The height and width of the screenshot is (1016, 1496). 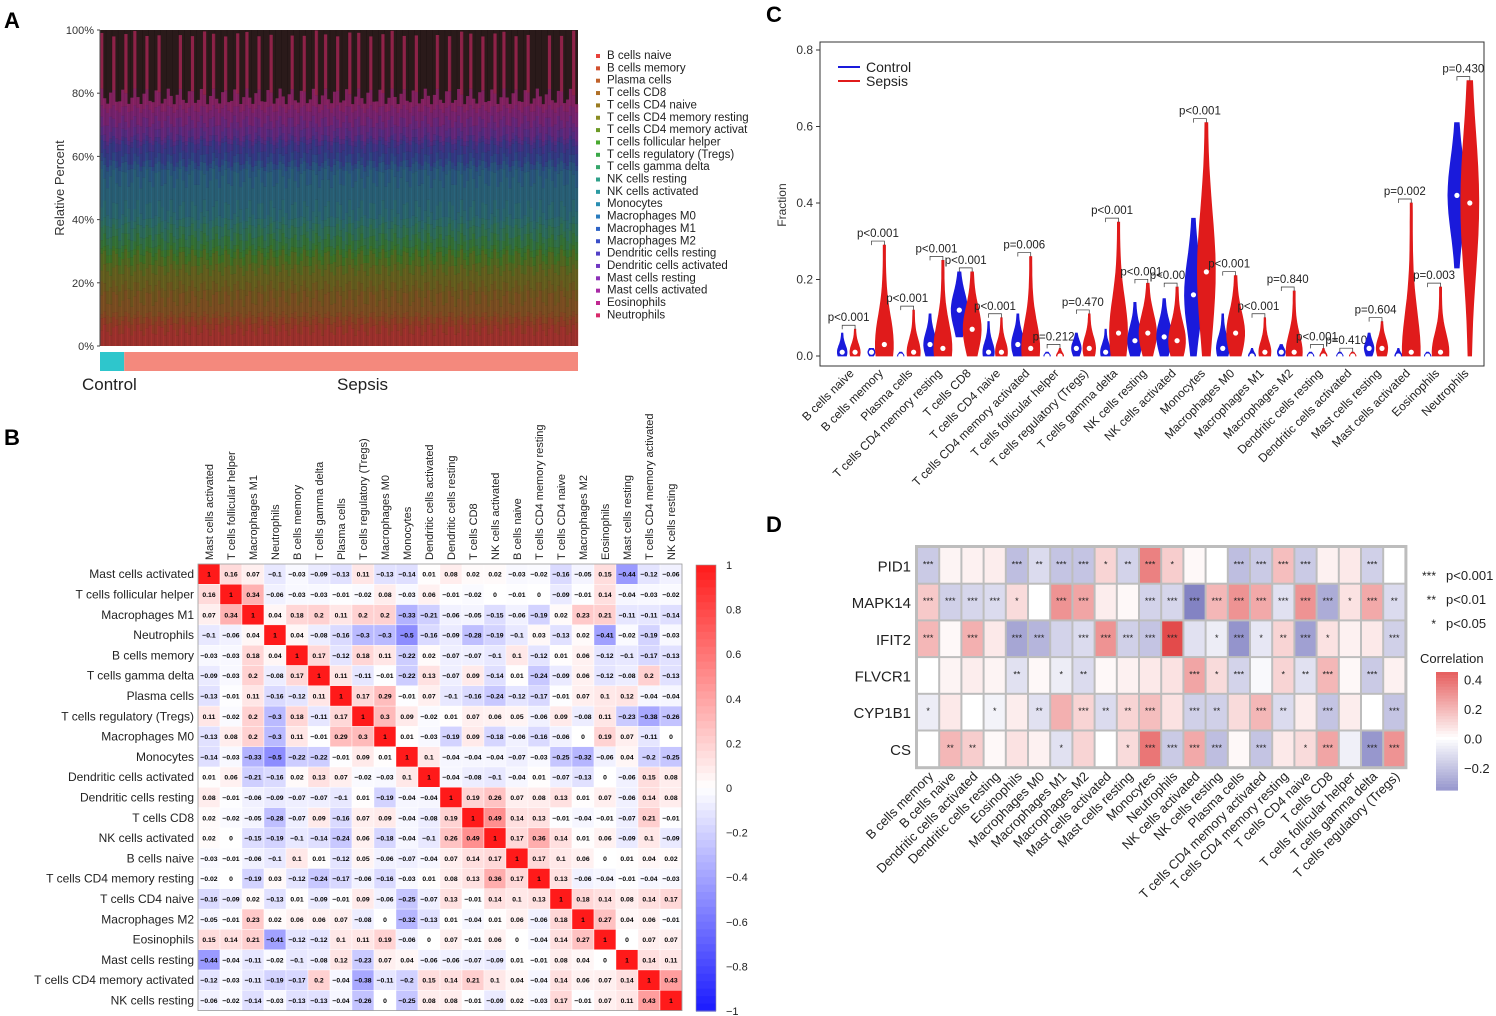 I want to click on cell-value: 0.1, so click(x=495, y=981).